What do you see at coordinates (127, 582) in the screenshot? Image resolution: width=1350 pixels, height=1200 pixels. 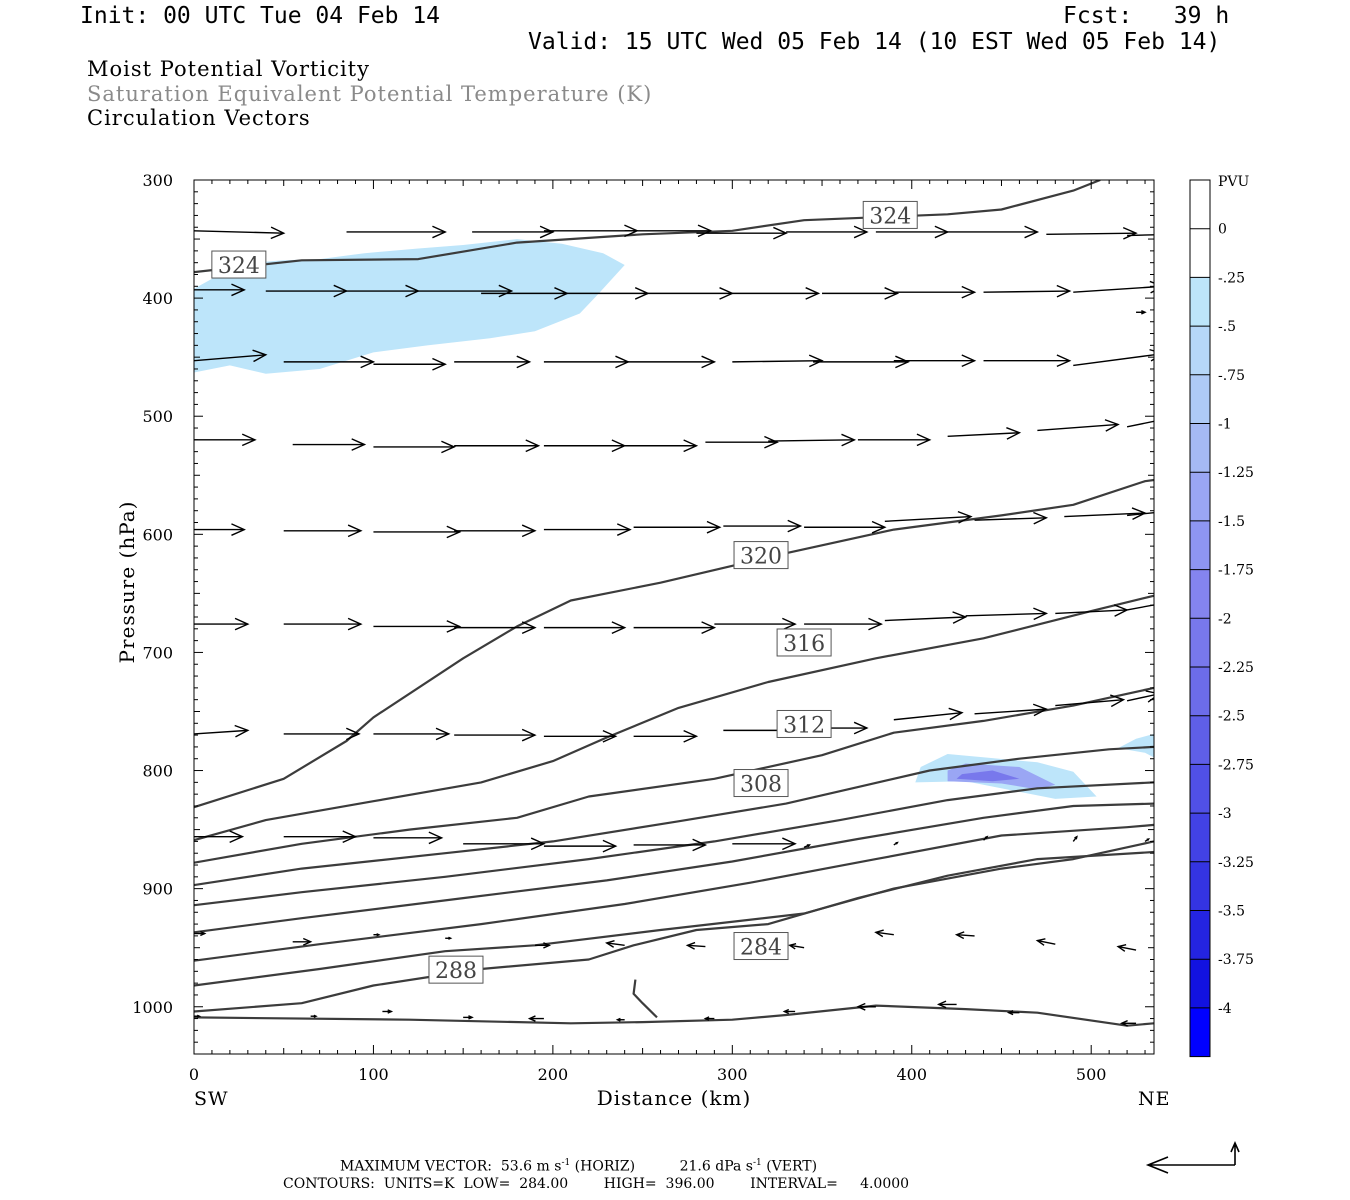 I see `y-axis-title: Pressure (hPa)` at bounding box center [127, 582].